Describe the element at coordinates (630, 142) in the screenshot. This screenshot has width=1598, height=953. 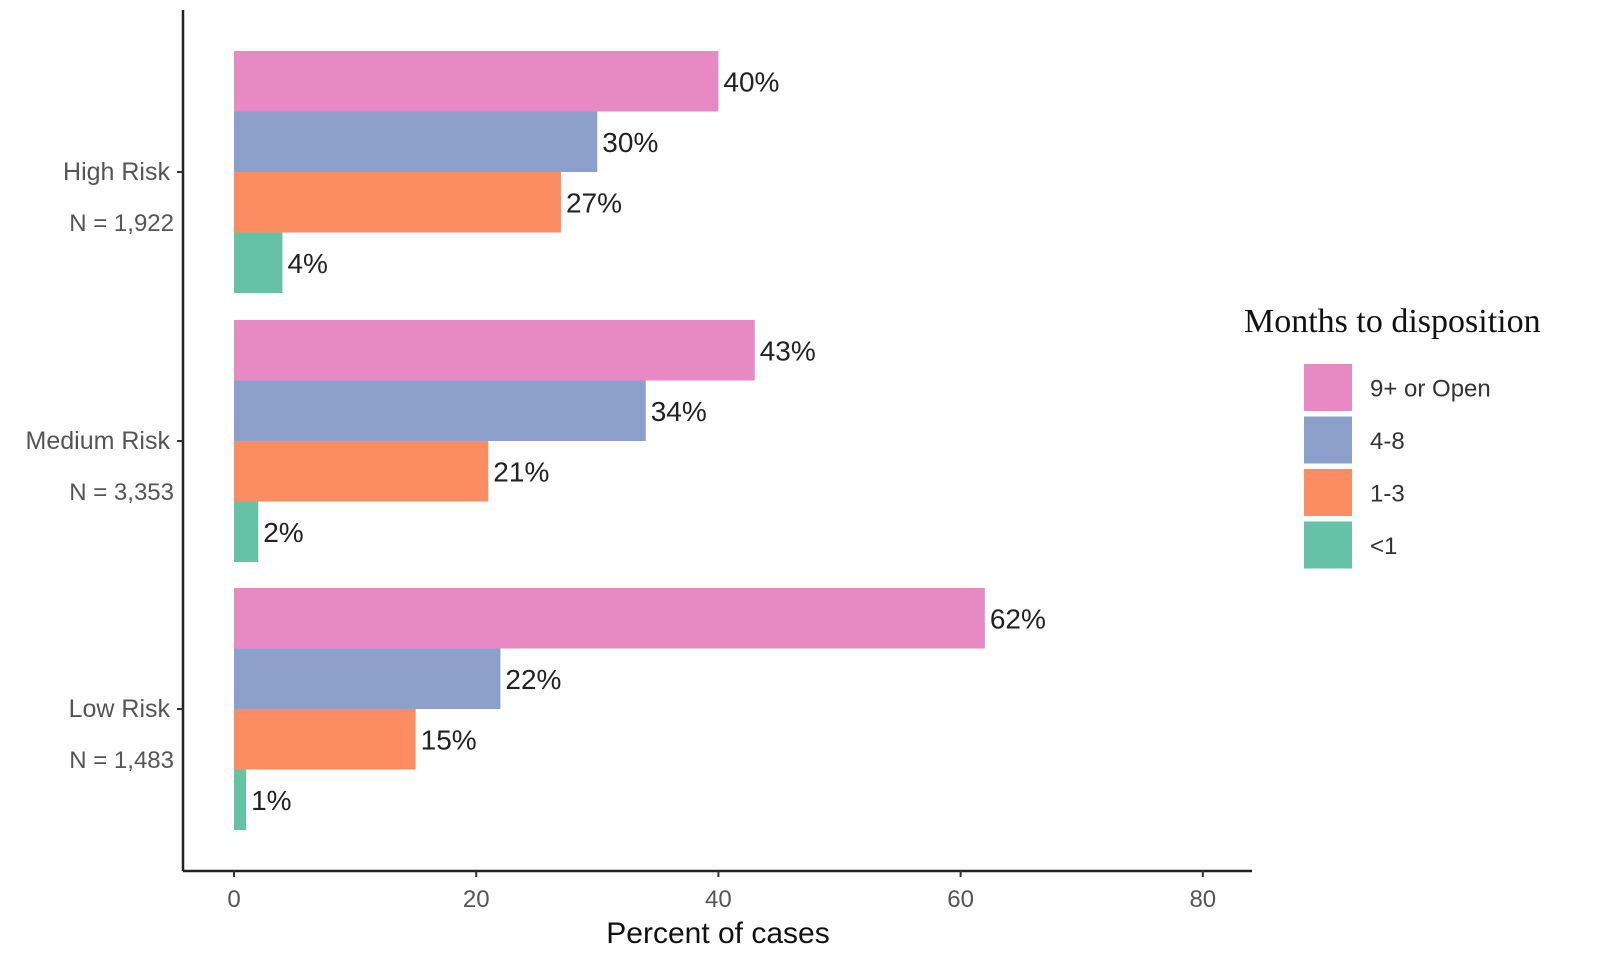
I see `bar-value-label: 30%` at that location.